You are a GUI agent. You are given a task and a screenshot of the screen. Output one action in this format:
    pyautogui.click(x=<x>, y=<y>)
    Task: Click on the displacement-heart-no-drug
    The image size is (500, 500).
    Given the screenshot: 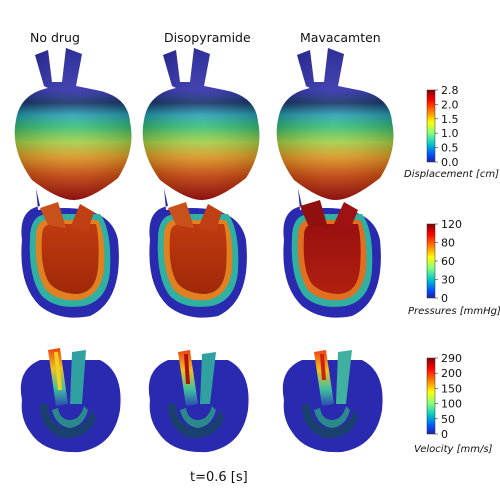 What is the action you would take?
    pyautogui.click(x=73, y=124)
    